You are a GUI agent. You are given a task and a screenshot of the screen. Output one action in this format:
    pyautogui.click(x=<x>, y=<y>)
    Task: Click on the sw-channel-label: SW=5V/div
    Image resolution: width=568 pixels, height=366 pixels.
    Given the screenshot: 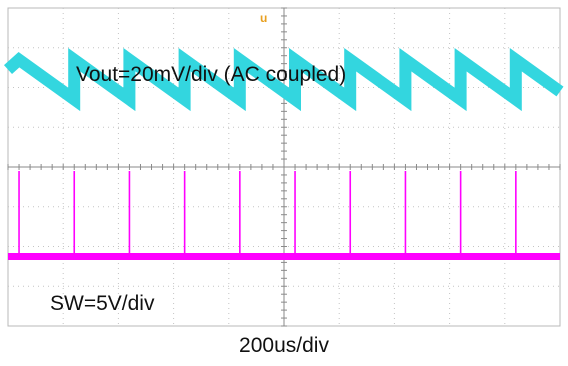 What is the action you would take?
    pyautogui.click(x=102, y=303)
    